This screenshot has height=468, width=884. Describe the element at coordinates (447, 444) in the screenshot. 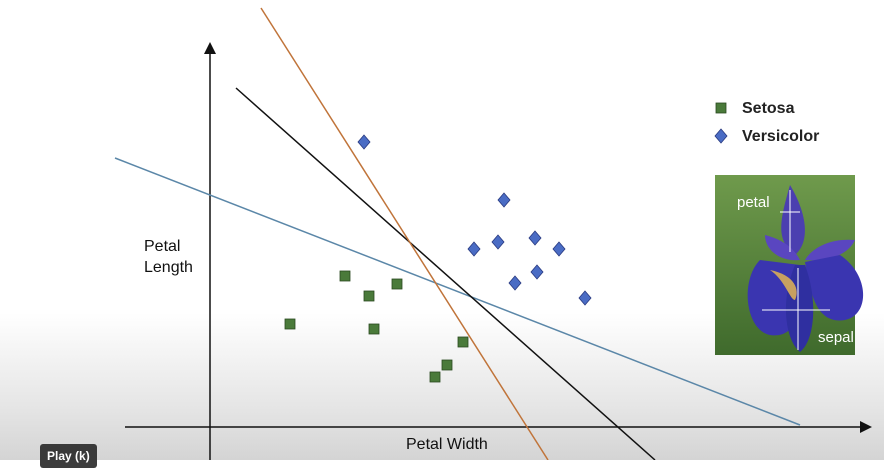

I see `x-axis-label: Petal Width` at that location.